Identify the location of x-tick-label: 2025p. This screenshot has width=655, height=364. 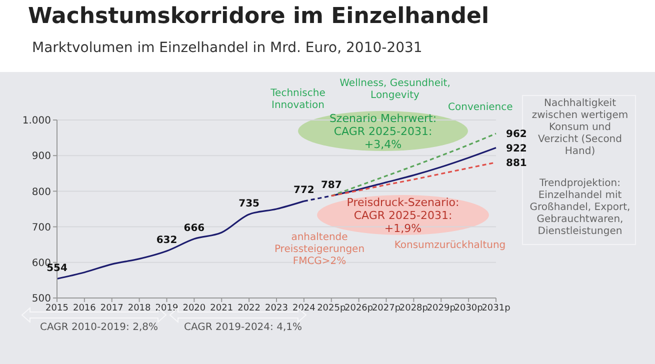
(331, 308).